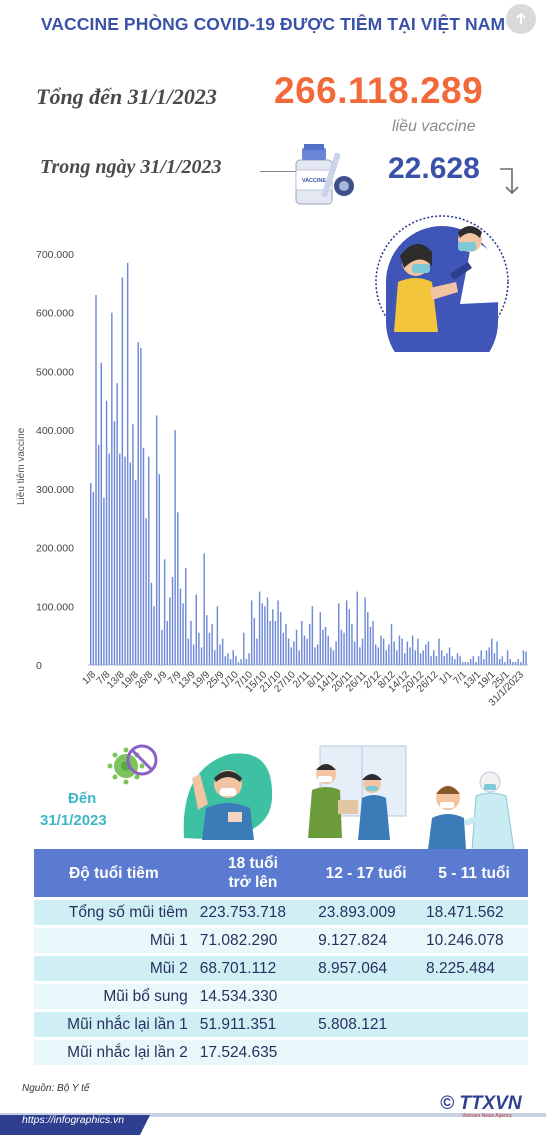 This screenshot has height=1135, width=546. What do you see at coordinates (73, 820) in the screenshot?
I see `as-of-date: 31/1/2023` at bounding box center [73, 820].